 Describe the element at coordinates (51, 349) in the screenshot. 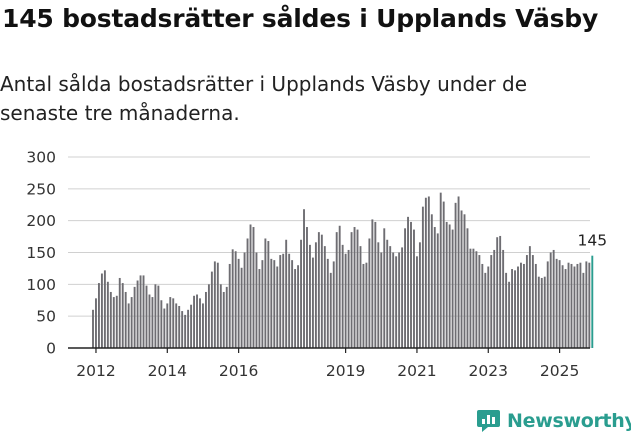

I see `y-tick-label: 0` at that location.